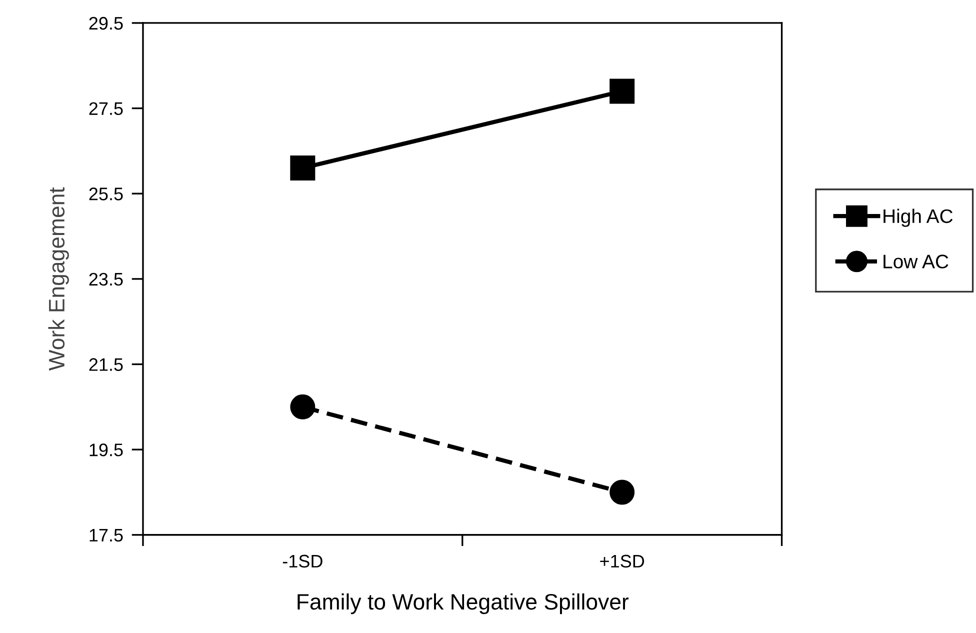  I want to click on x-tick-label: +1SD, so click(622, 561).